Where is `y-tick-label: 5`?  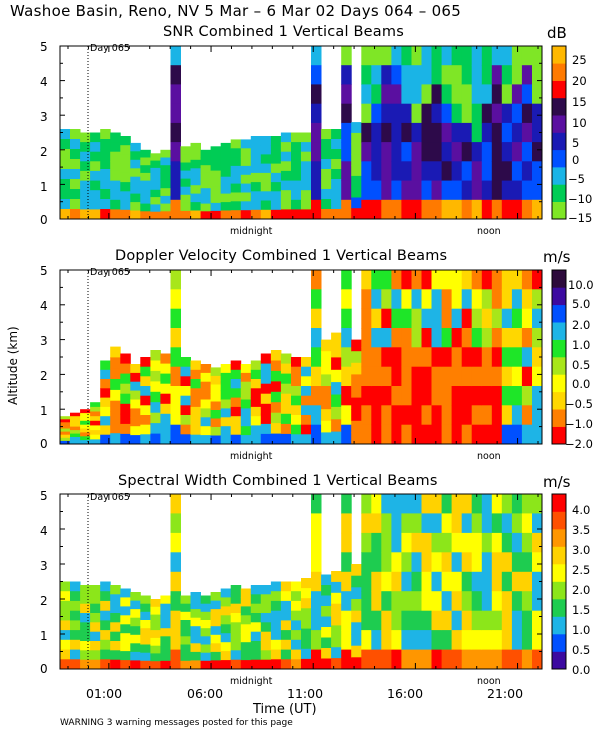
y-tick-label: 5 is located at coordinates (44, 496).